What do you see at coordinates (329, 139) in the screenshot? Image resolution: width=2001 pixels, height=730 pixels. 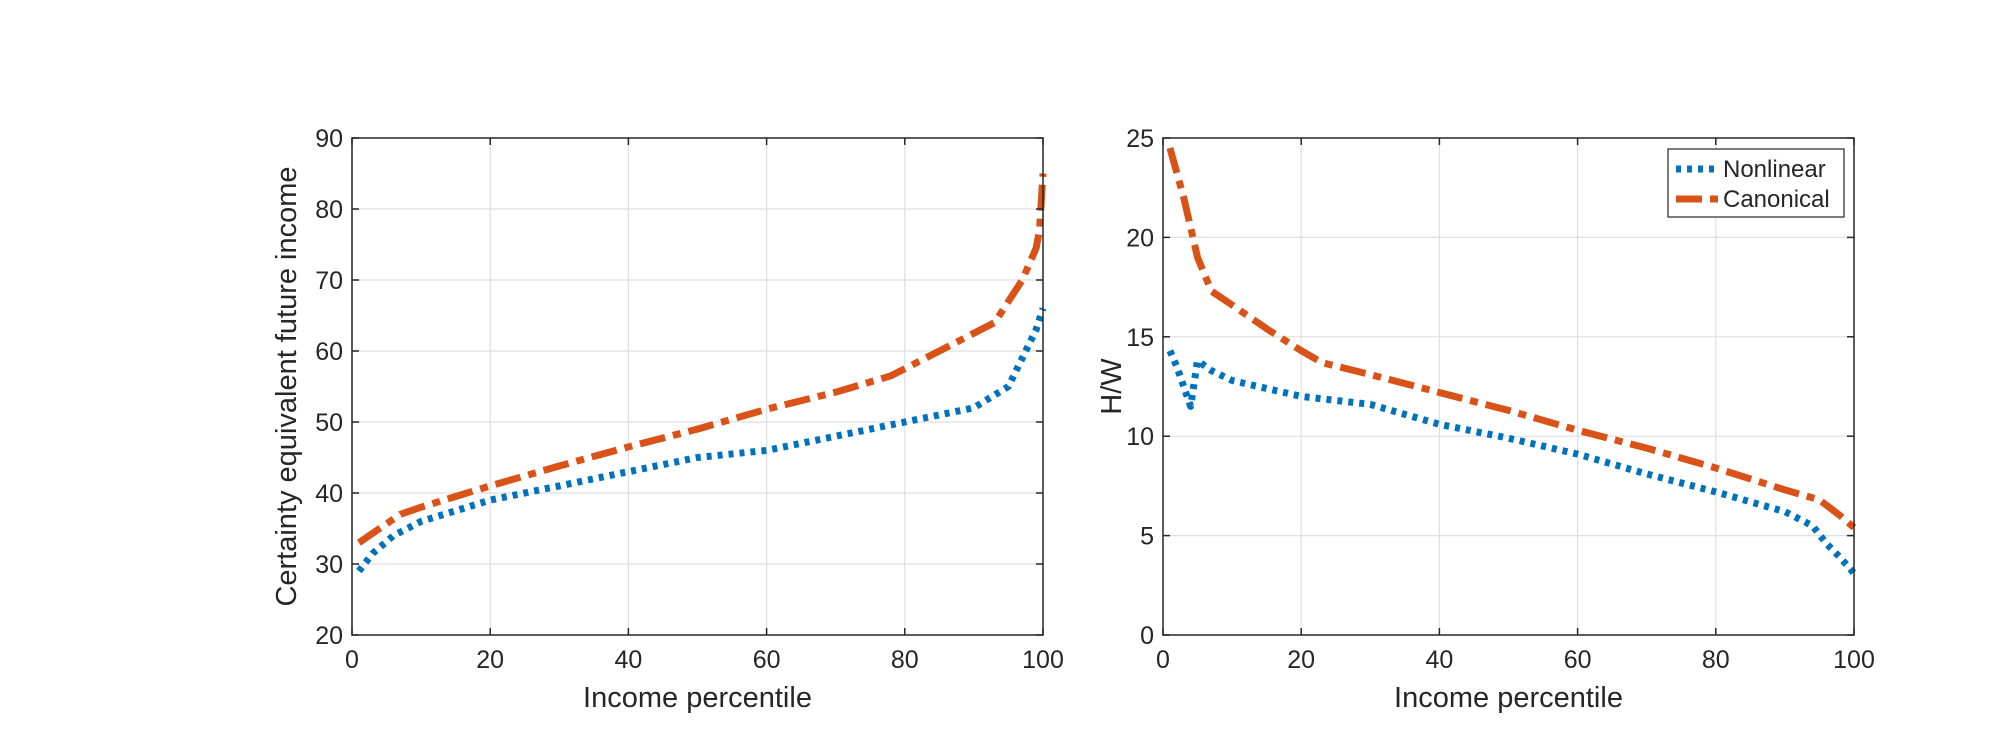 I see `left-y-tick-label: 90` at bounding box center [329, 139].